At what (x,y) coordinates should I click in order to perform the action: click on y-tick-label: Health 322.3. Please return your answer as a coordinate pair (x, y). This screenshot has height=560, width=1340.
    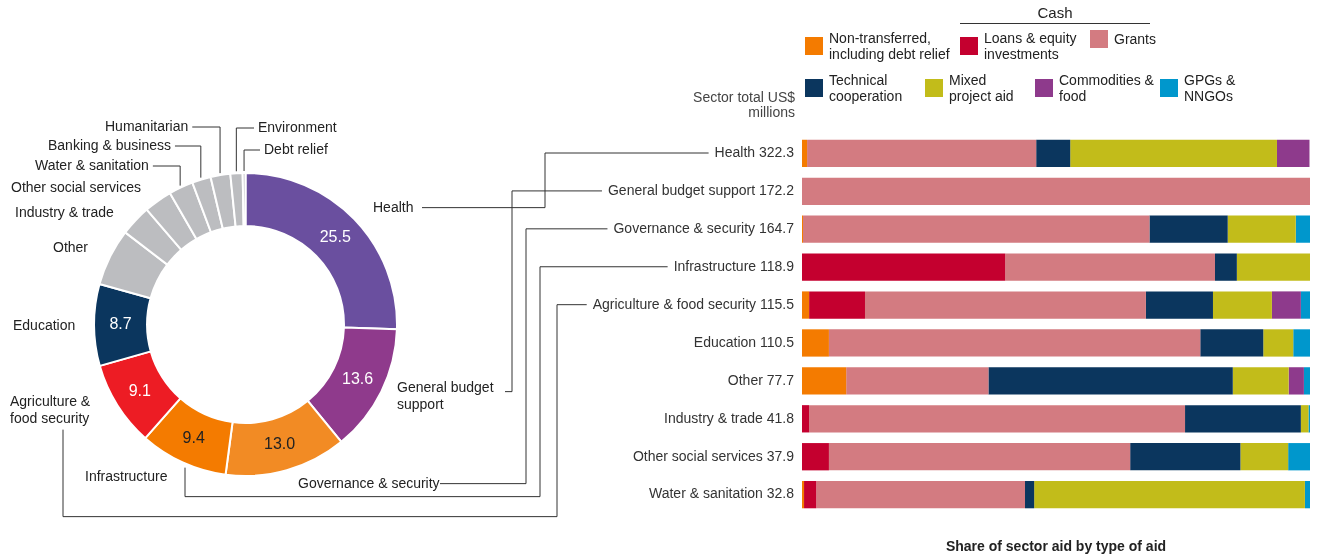
    Looking at the image, I should click on (754, 152).